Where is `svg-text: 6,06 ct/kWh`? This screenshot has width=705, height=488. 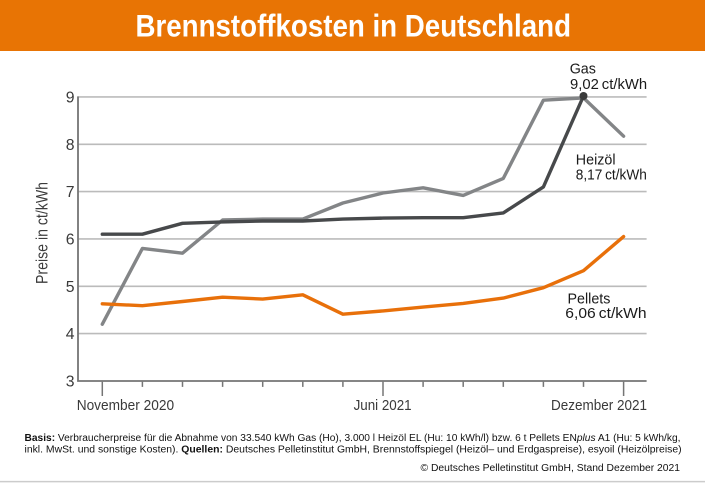
svg-text: 6,06 ct/kWh is located at coordinates (605, 314).